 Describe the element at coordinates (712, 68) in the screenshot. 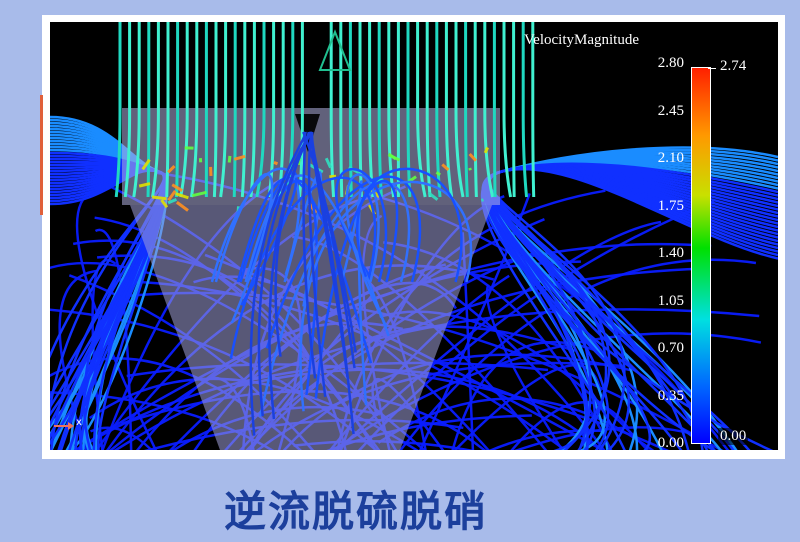

I see `colorbar-max-marker` at that location.